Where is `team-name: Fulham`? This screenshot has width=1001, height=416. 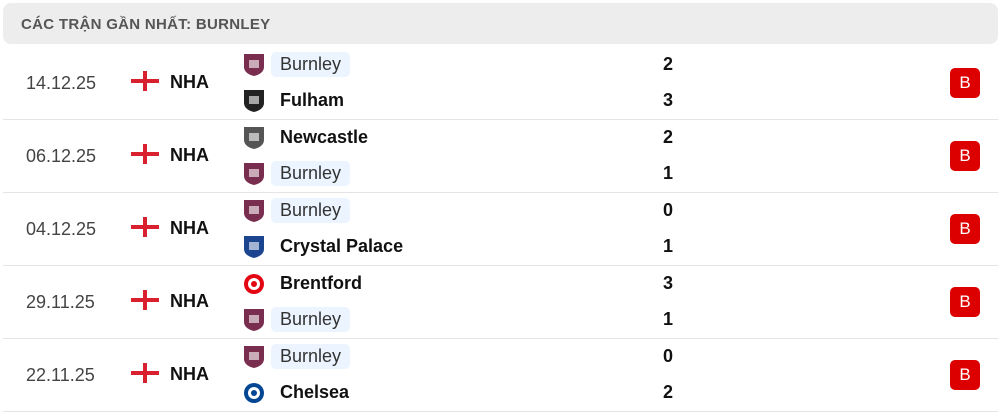
team-name: Fulham is located at coordinates (312, 100).